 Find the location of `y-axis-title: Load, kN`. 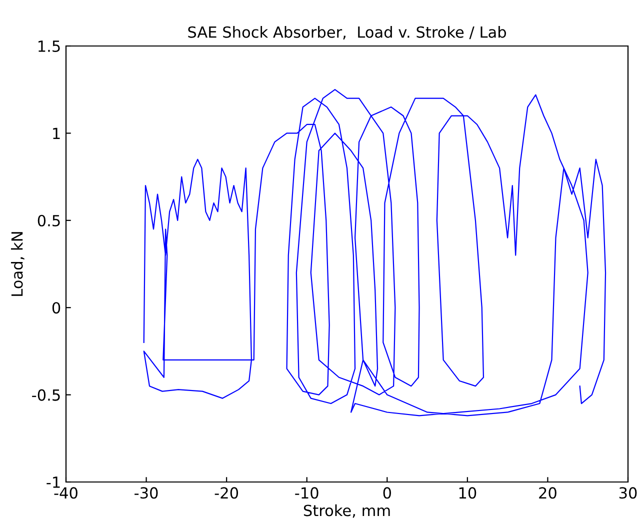

y-axis-title: Load, kN is located at coordinates (17, 264).